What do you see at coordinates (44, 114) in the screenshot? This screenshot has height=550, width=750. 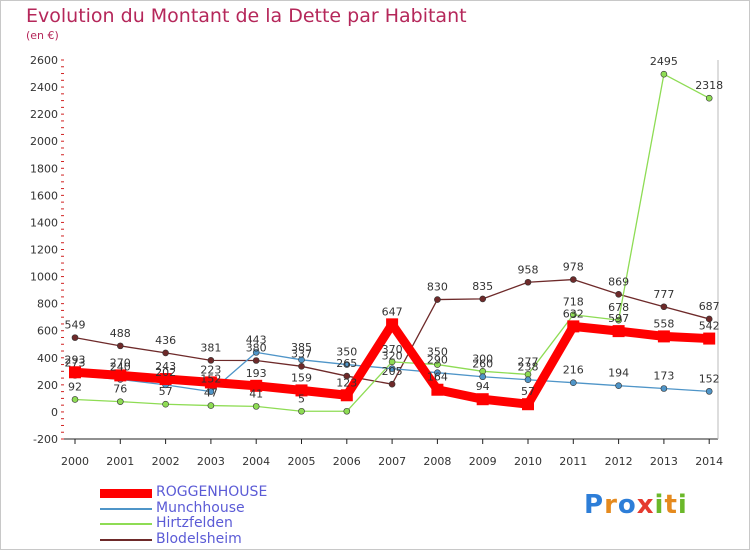 I see `y-tick-label: 2200` at bounding box center [44, 114].